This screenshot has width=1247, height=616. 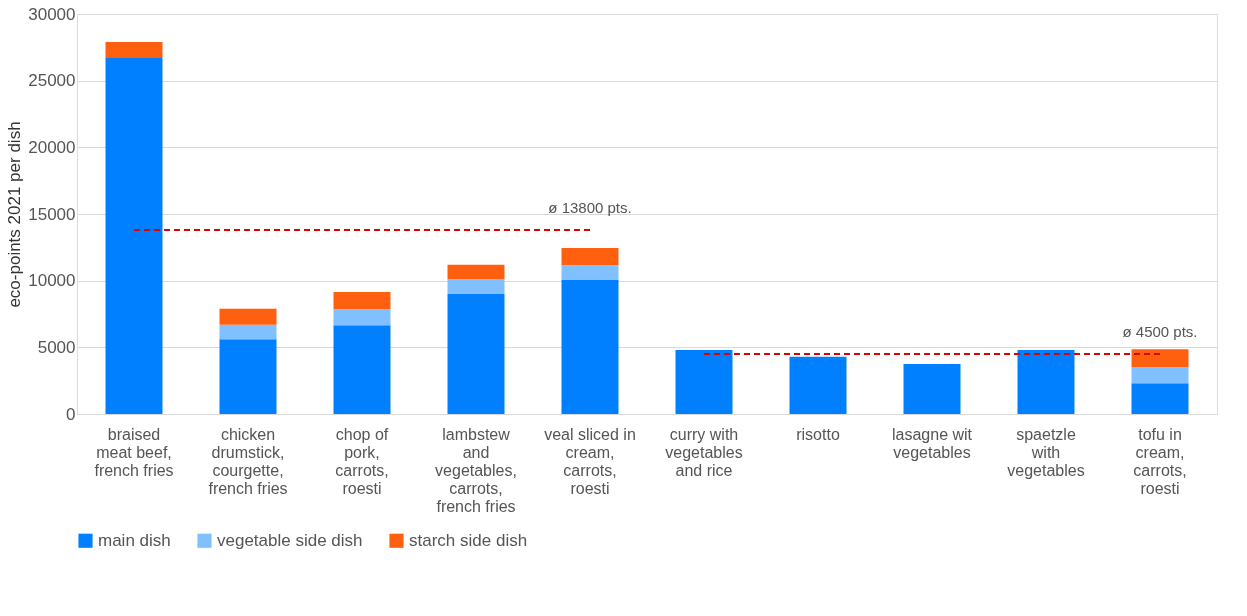 I want to click on y-tick-label: 15000, so click(x=52, y=214).